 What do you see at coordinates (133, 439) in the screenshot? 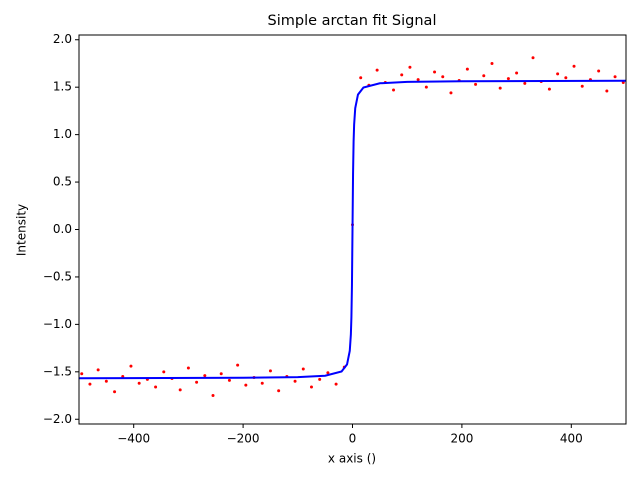
I see `x-tick-label: −400` at bounding box center [133, 439].